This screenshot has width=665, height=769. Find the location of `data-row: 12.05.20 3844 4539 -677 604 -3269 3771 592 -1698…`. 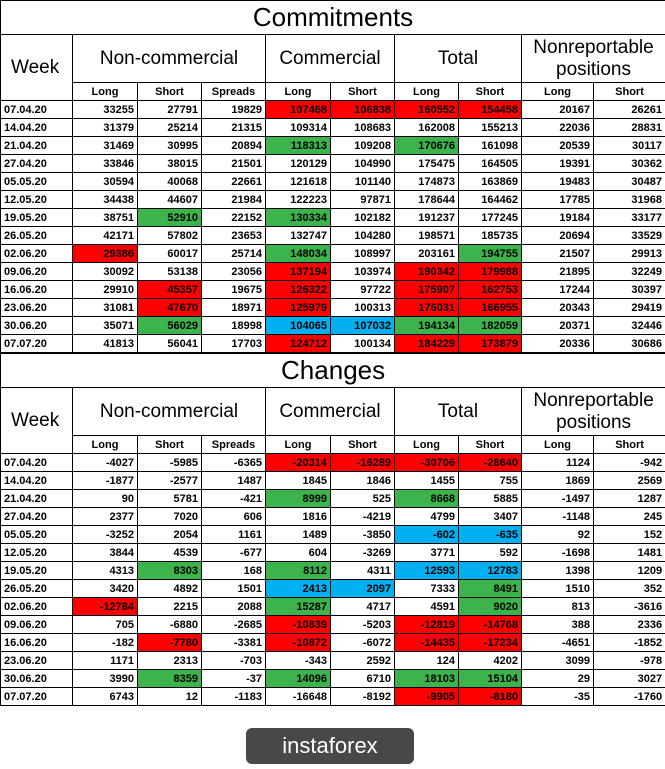

data-row: 12.05.20 3844 4539 -677 604 -3269 3771 592 -1698… is located at coordinates (332, 552).